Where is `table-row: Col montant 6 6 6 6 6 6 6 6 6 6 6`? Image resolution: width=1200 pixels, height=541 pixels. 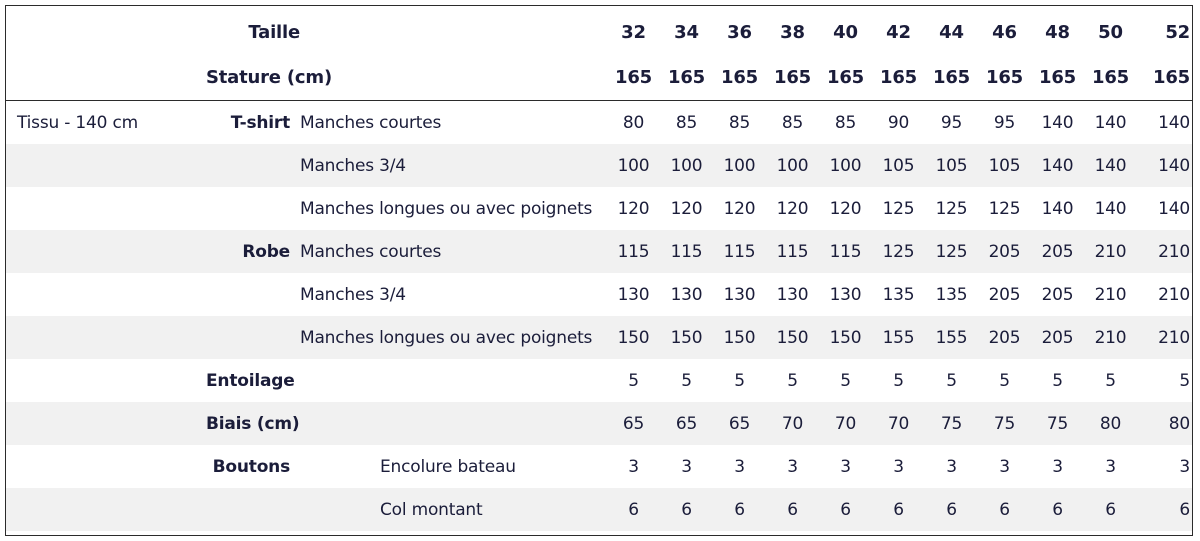
table-row: Col montant 6 6 6 6 6 6 6 6 6 6 6 is located at coordinates (599, 509).